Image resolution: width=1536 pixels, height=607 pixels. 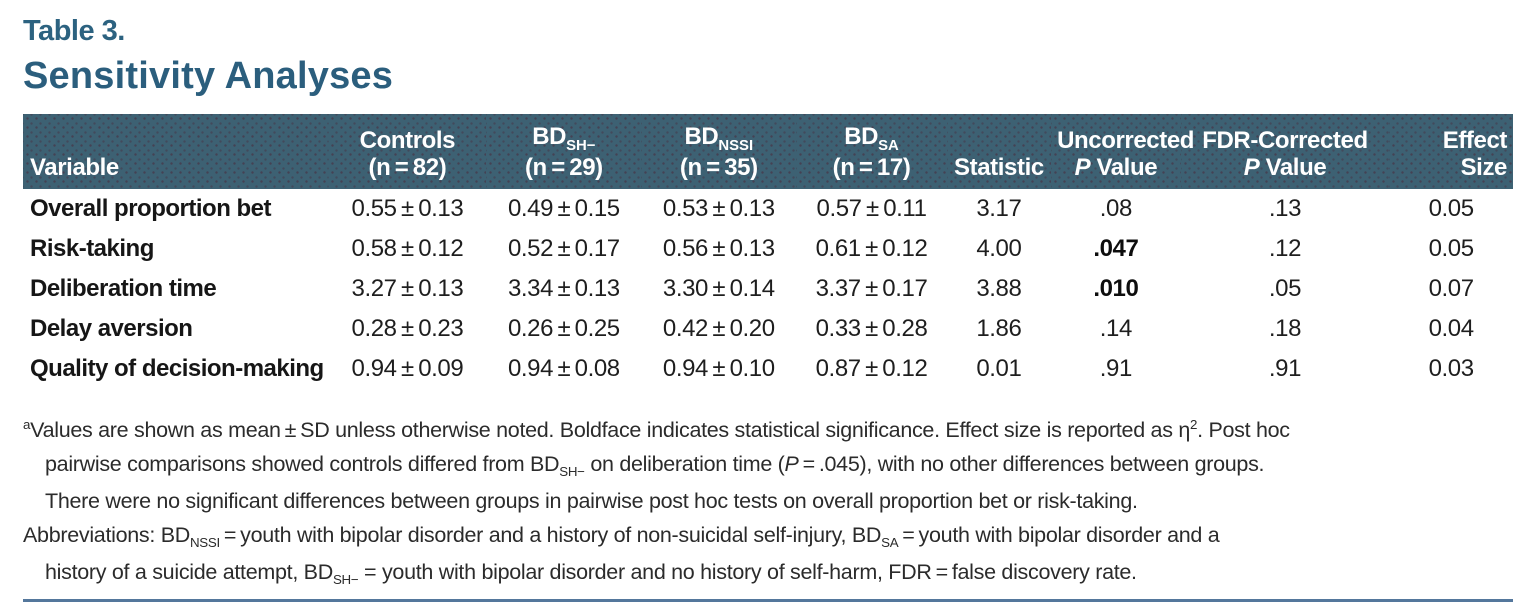 What do you see at coordinates (208, 76) in the screenshot?
I see `table-title: Sensitivity Analyses` at bounding box center [208, 76].